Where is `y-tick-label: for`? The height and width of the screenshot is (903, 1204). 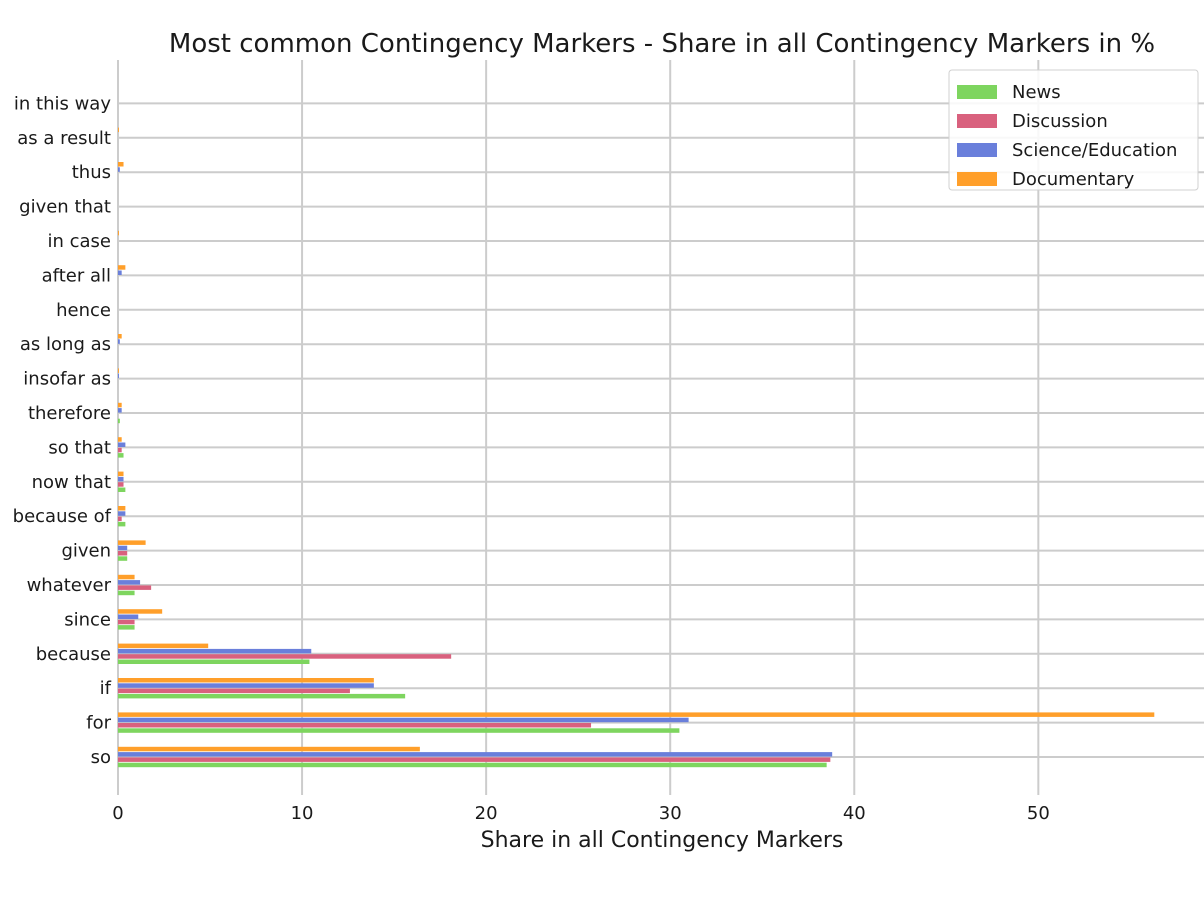
y-tick-label: for is located at coordinates (98, 723).